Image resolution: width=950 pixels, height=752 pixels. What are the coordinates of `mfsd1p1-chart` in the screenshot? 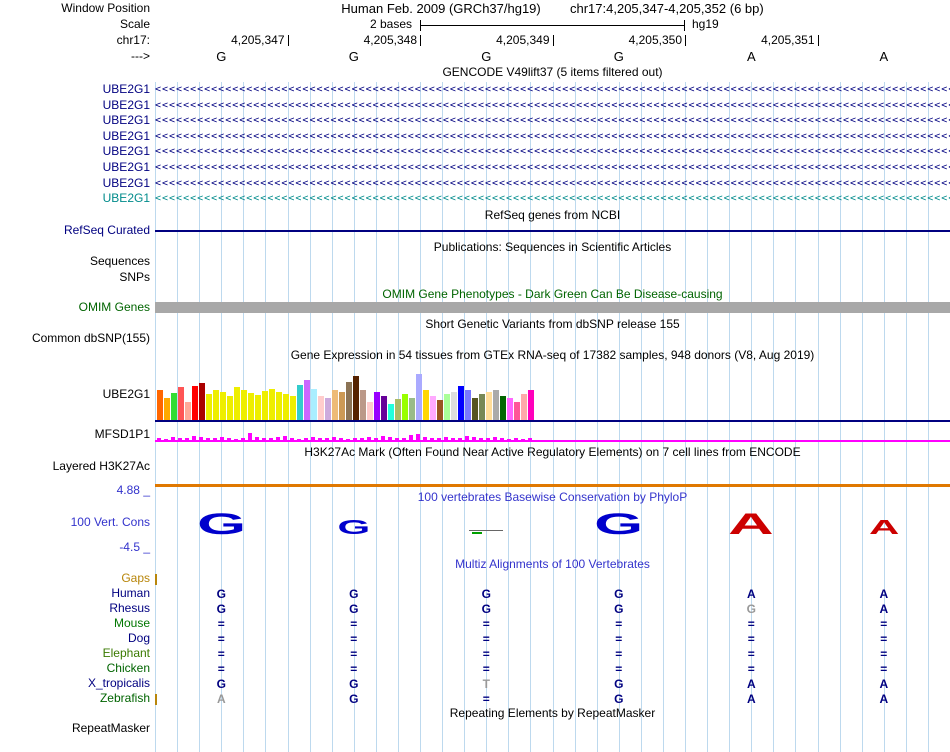 It's located at (552, 436).